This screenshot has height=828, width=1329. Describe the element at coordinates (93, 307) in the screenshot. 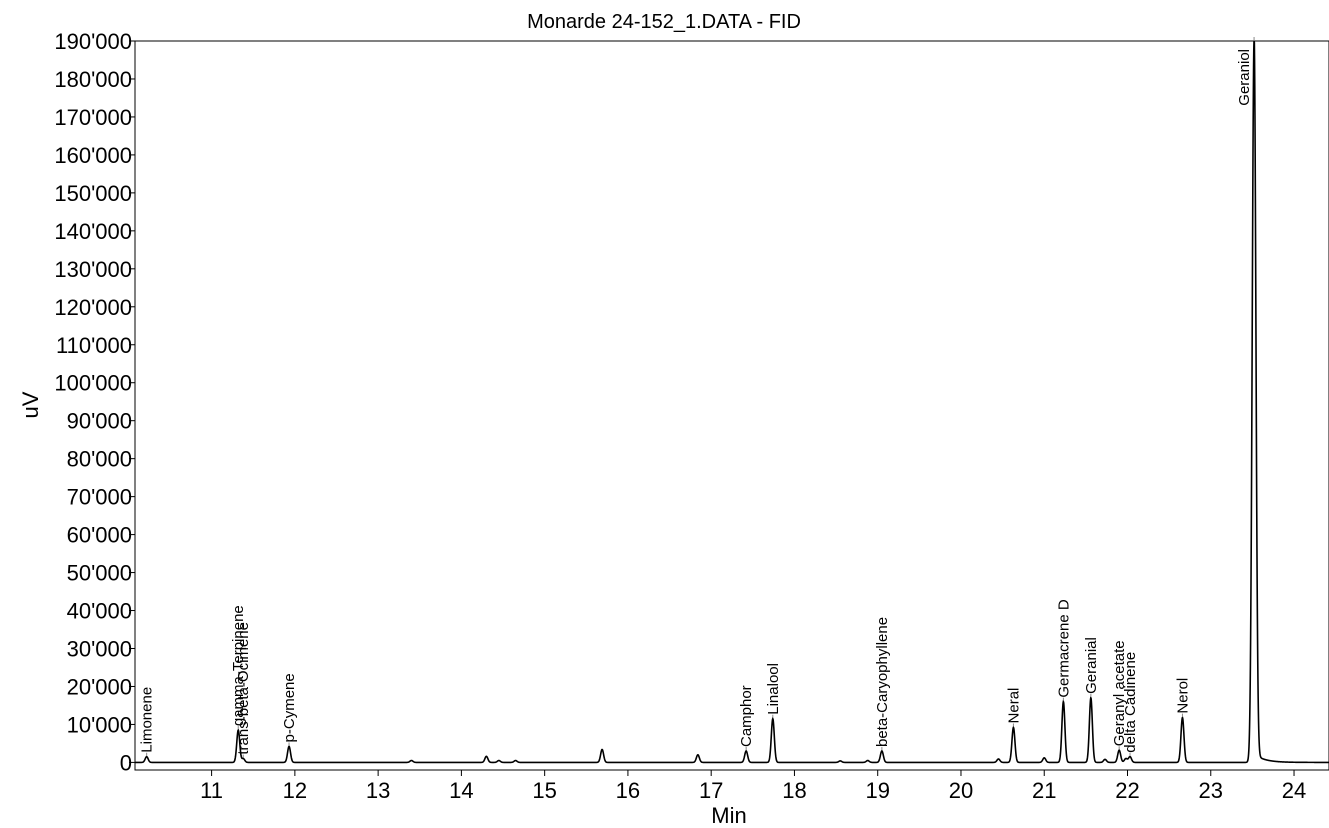

I see `y-tick-label: 120'000` at that location.